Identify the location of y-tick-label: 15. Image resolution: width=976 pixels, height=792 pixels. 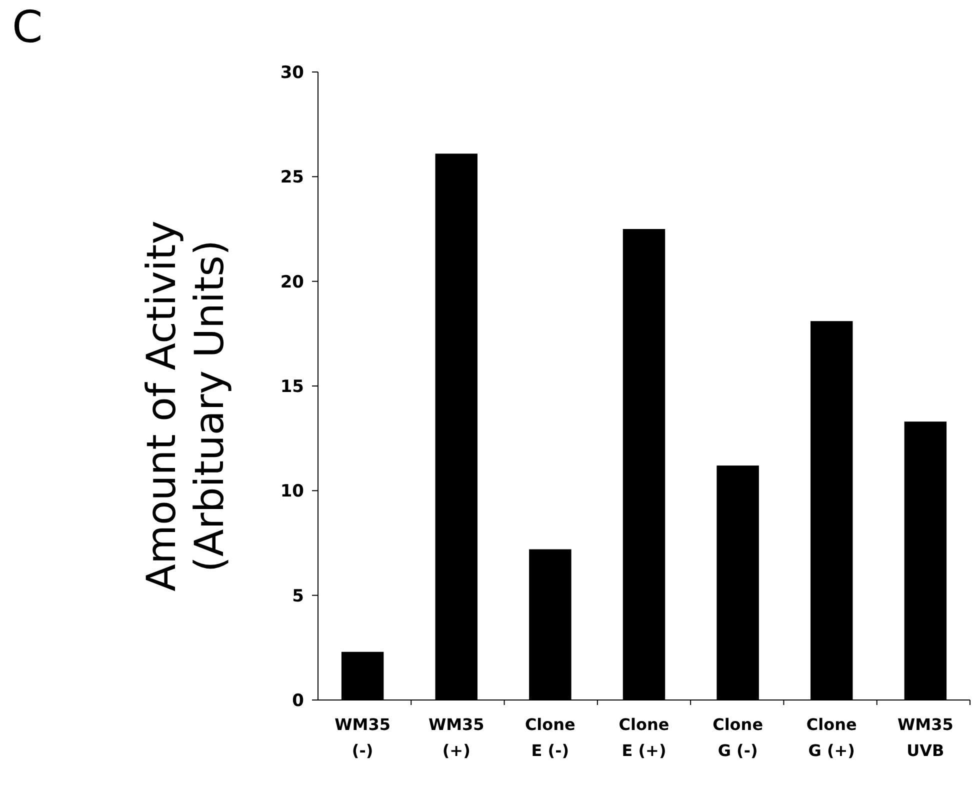
(292, 386).